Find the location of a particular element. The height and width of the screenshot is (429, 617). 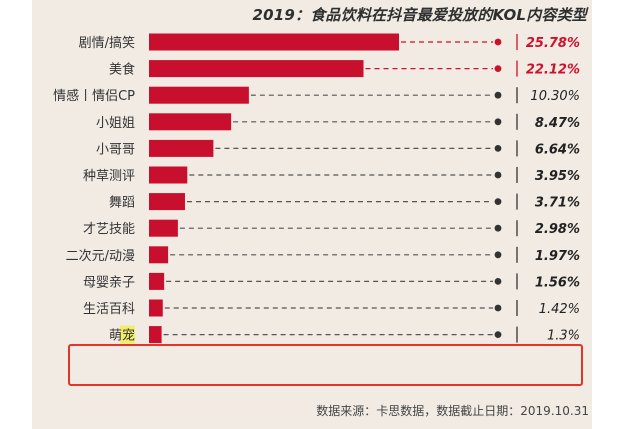

value-label: 1.42% is located at coordinates (559, 309).